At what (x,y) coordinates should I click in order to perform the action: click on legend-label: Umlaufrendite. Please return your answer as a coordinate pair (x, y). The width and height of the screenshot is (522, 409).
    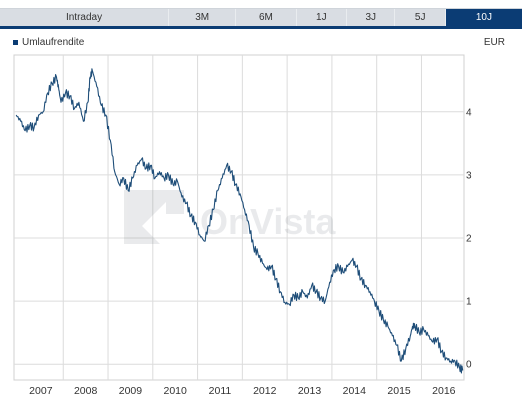
    Looking at the image, I should click on (53, 42).